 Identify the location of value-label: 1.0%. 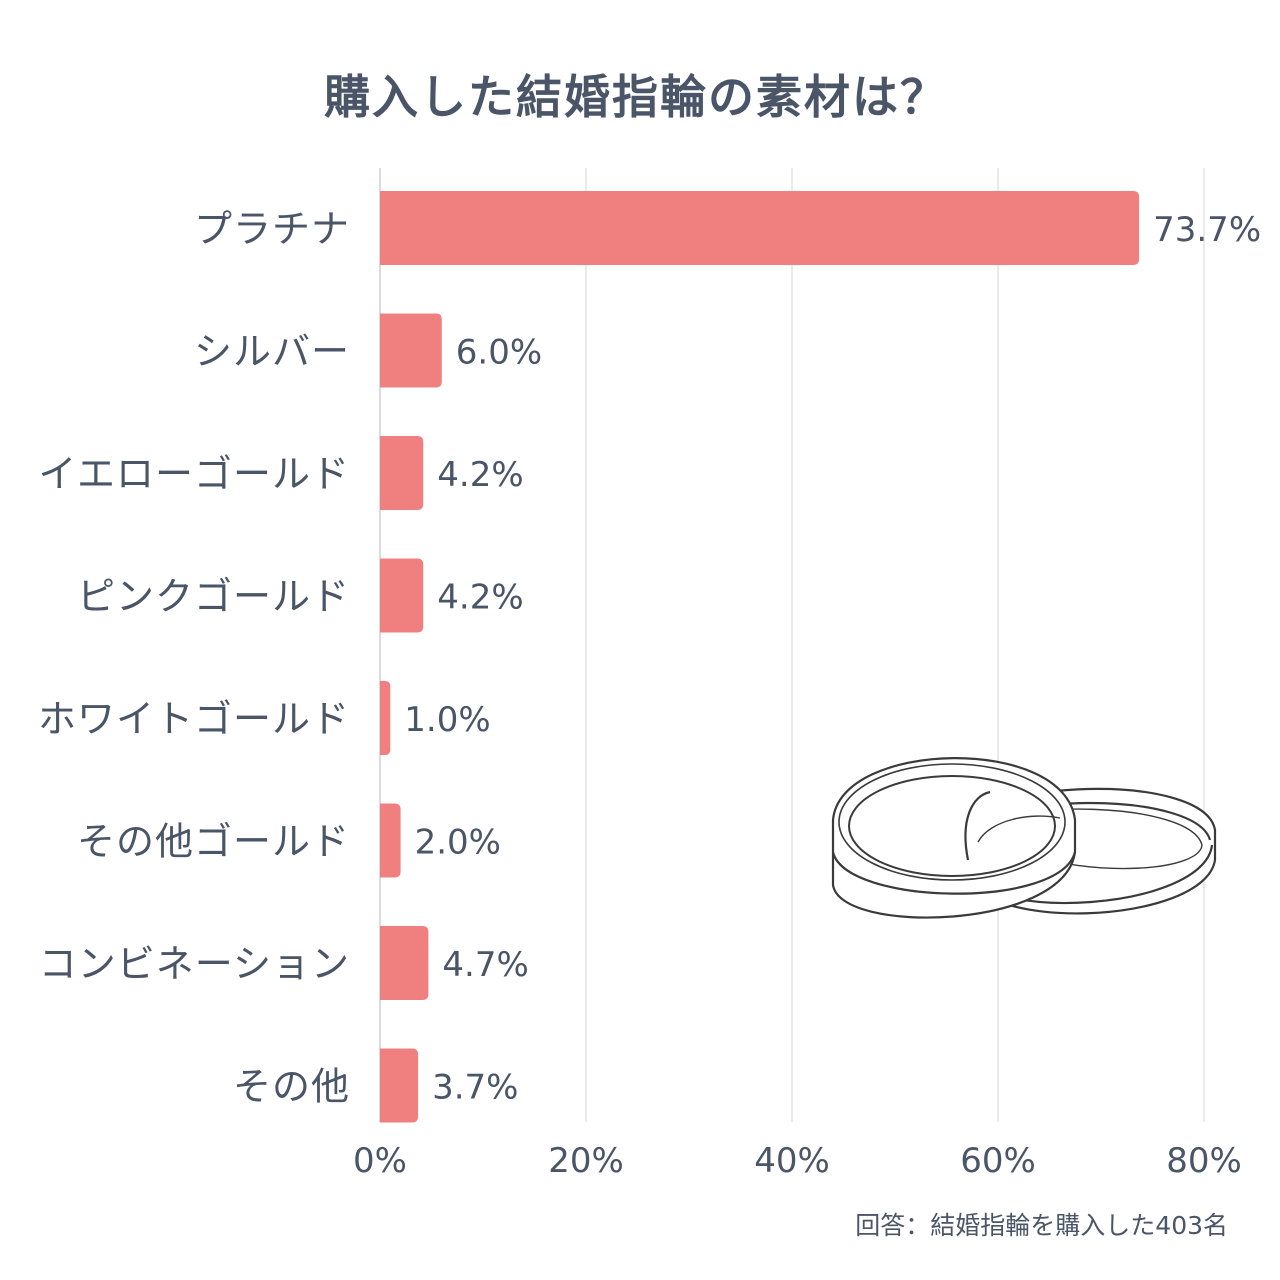
(447, 720).